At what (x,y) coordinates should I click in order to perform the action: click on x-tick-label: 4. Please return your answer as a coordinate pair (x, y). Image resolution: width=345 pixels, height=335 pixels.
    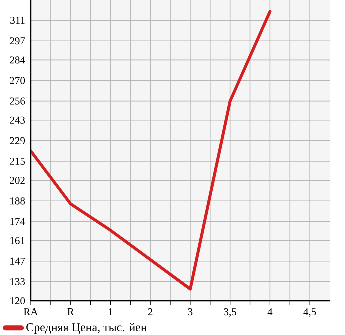
    Looking at the image, I should click on (270, 312).